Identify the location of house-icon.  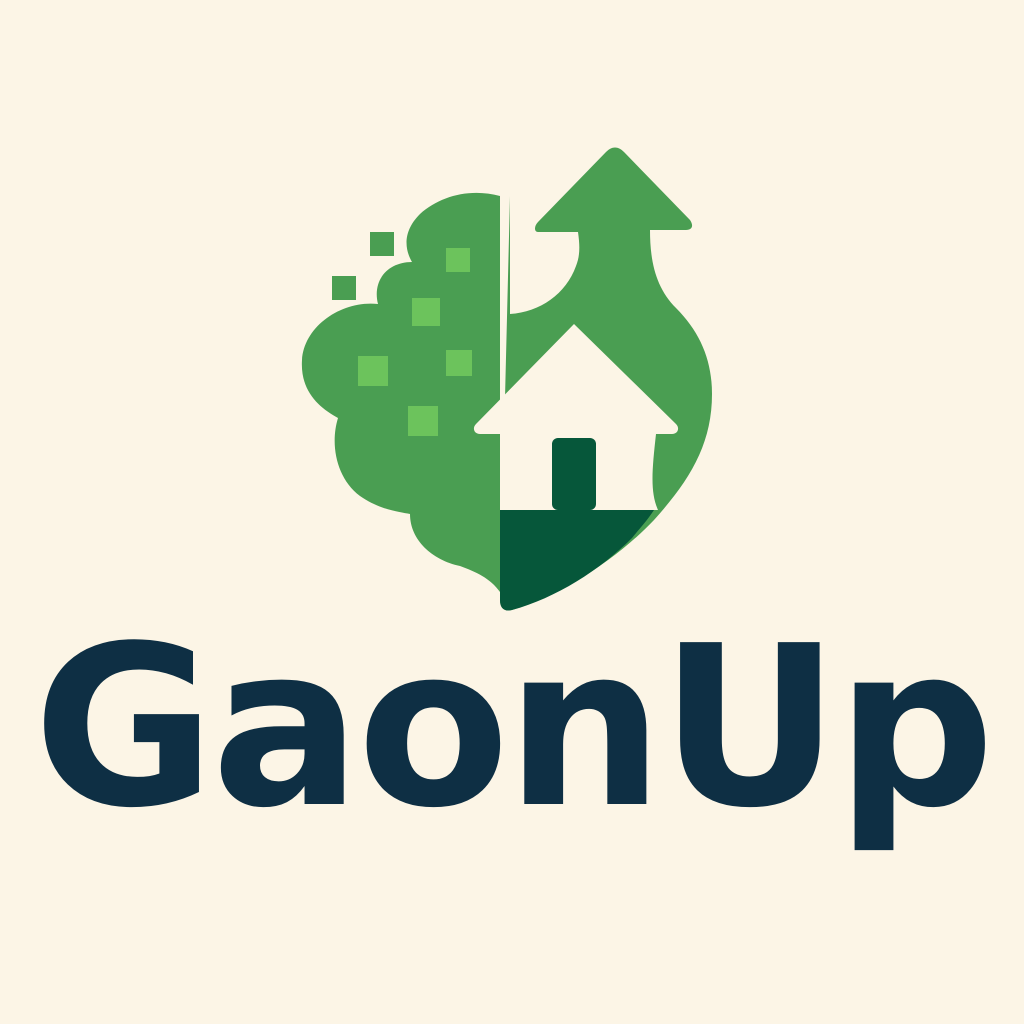
(576, 417).